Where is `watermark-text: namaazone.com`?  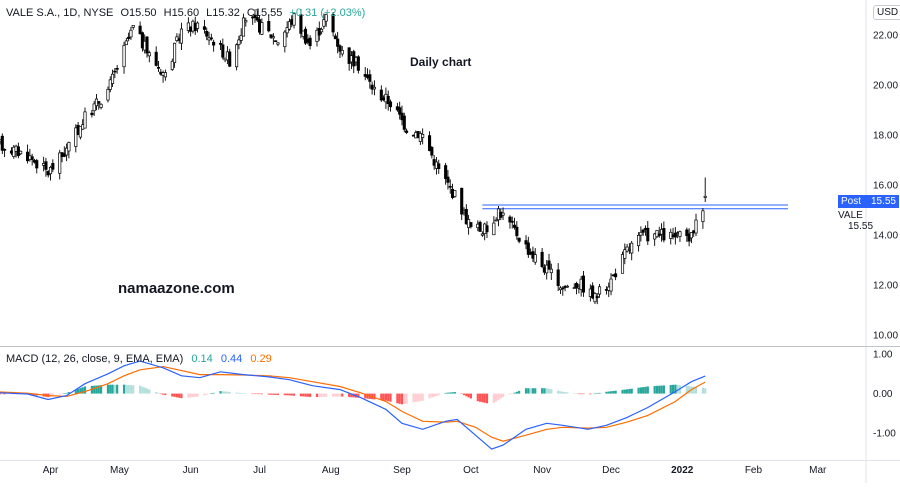 watermark-text: namaazone.com is located at coordinates (176, 288).